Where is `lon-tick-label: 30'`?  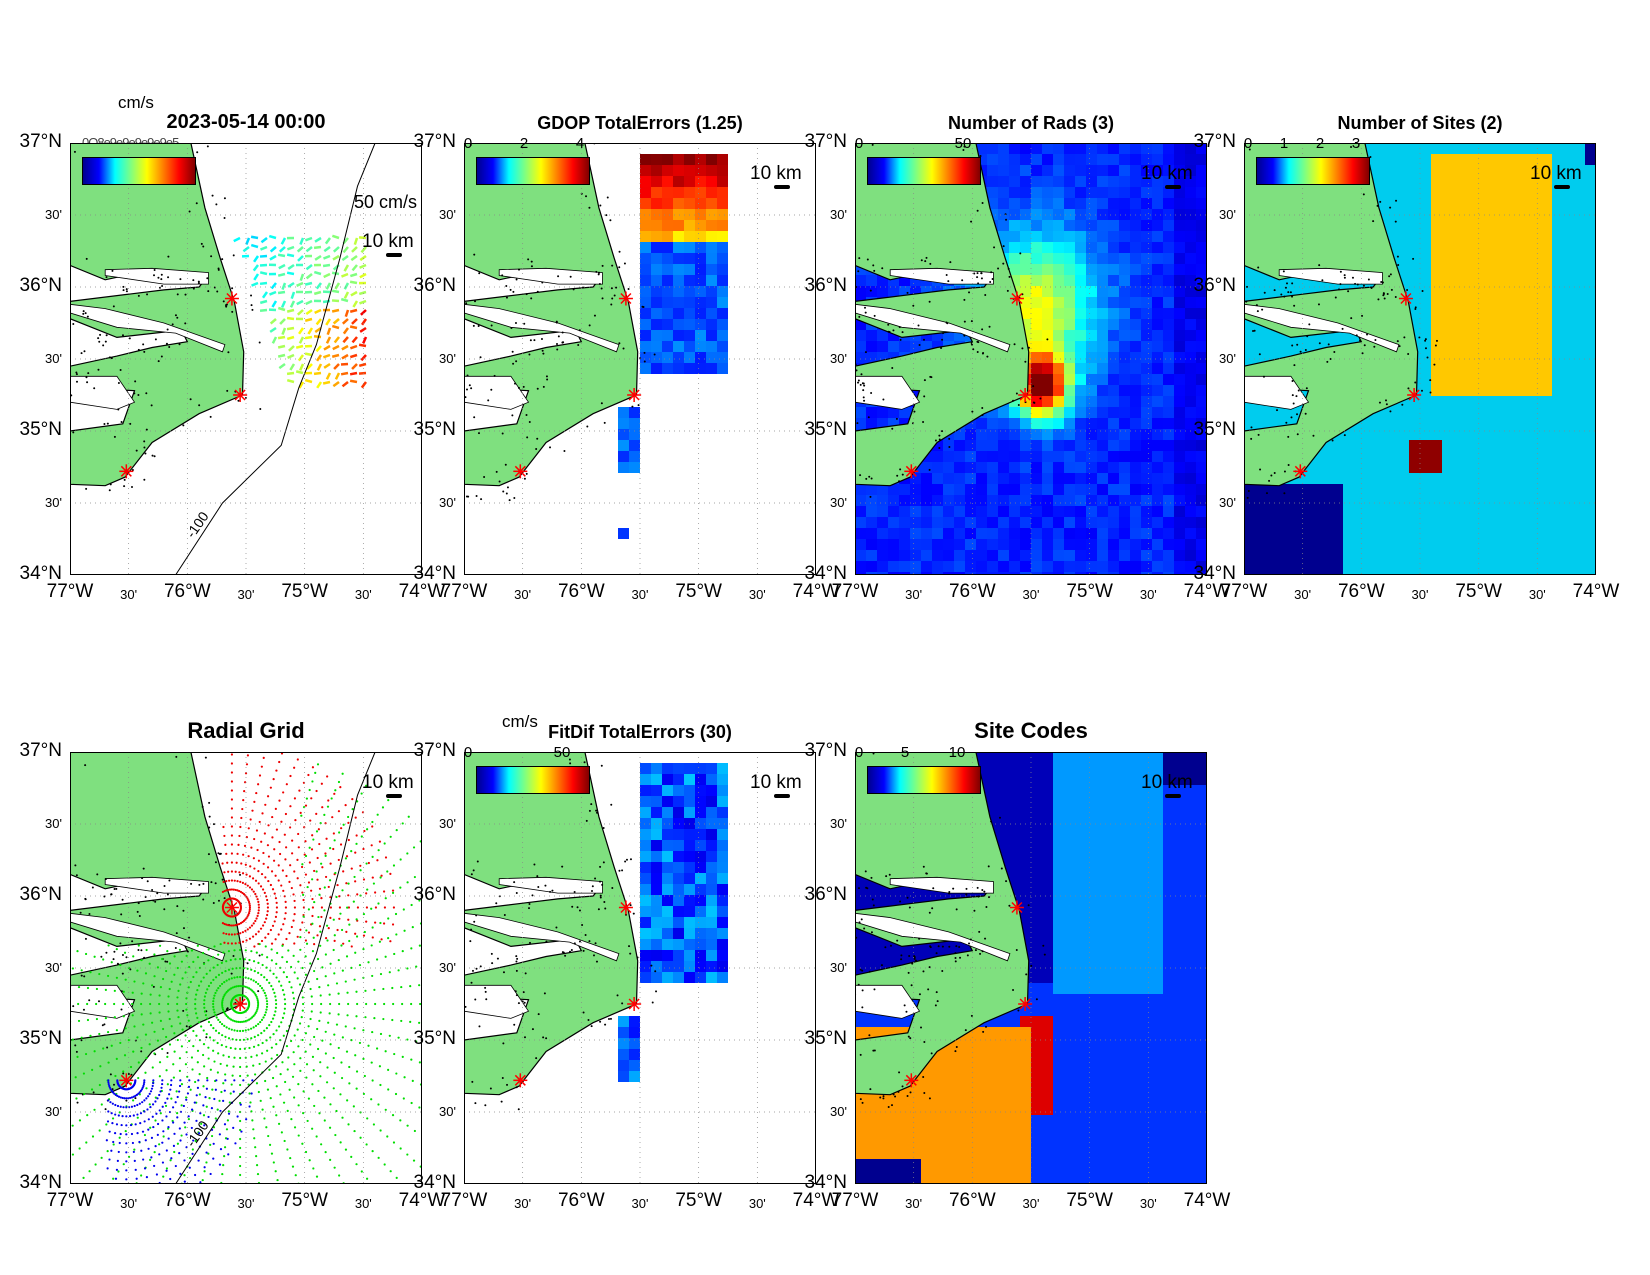
lon-tick-label: 30' is located at coordinates (129, 594).